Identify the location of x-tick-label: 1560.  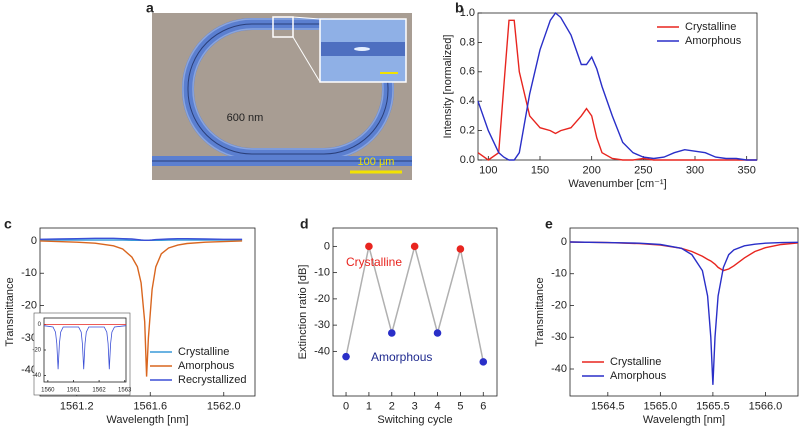
(48, 391).